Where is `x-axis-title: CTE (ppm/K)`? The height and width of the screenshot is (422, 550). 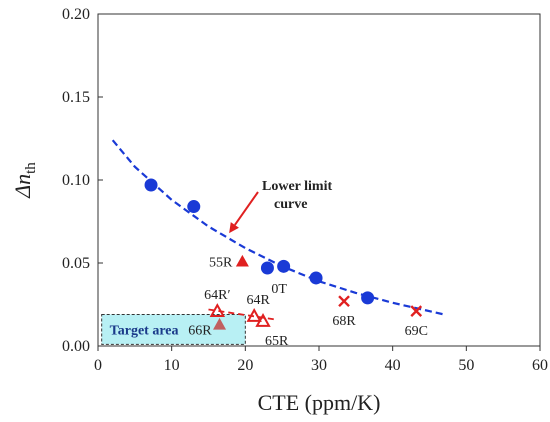 x-axis-title: CTE (ppm/K) is located at coordinates (319, 402).